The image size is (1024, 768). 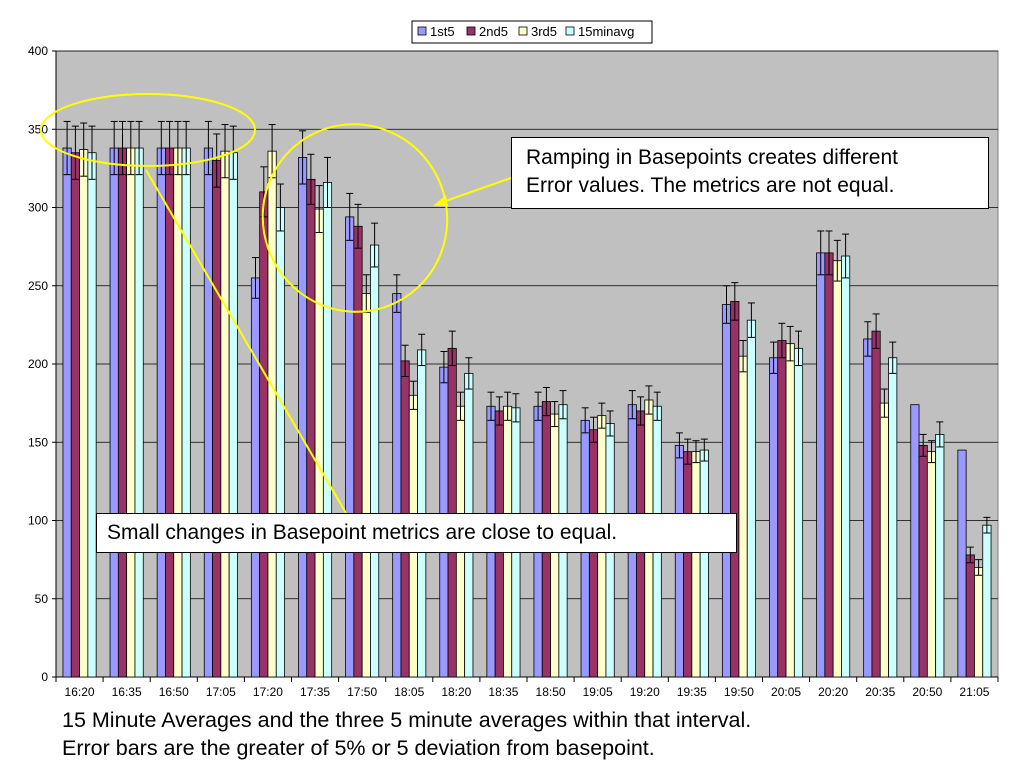 What do you see at coordinates (268, 692) in the screenshot?
I see `x-tick-label: 17:20` at bounding box center [268, 692].